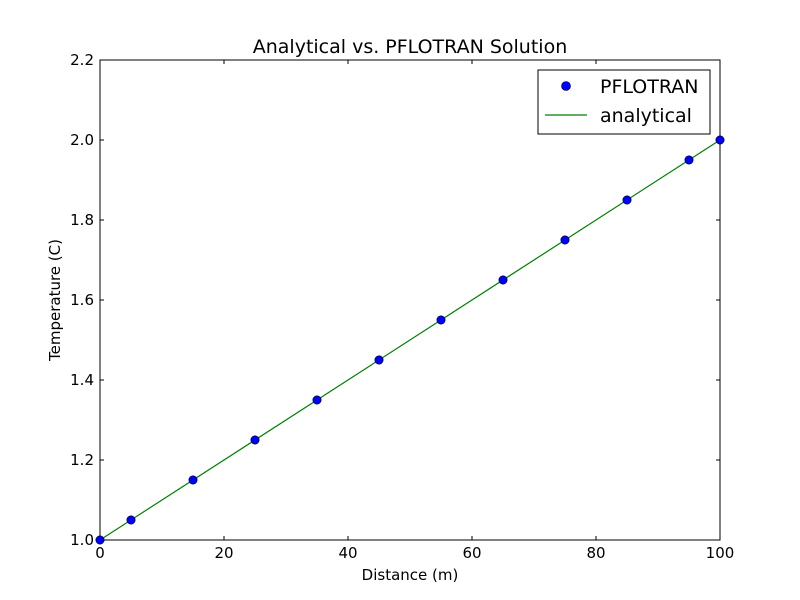 The image size is (800, 600). What do you see at coordinates (471, 553) in the screenshot?
I see `x-tick-label: 60` at bounding box center [471, 553].